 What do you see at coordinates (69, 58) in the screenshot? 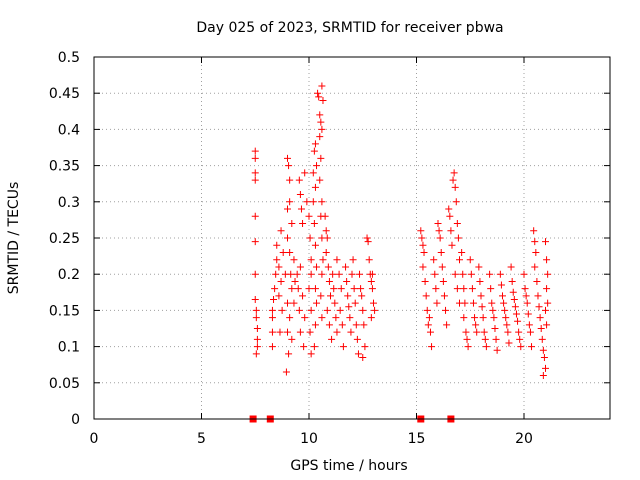
I see `y-tick-label: 0.5` at bounding box center [69, 58].